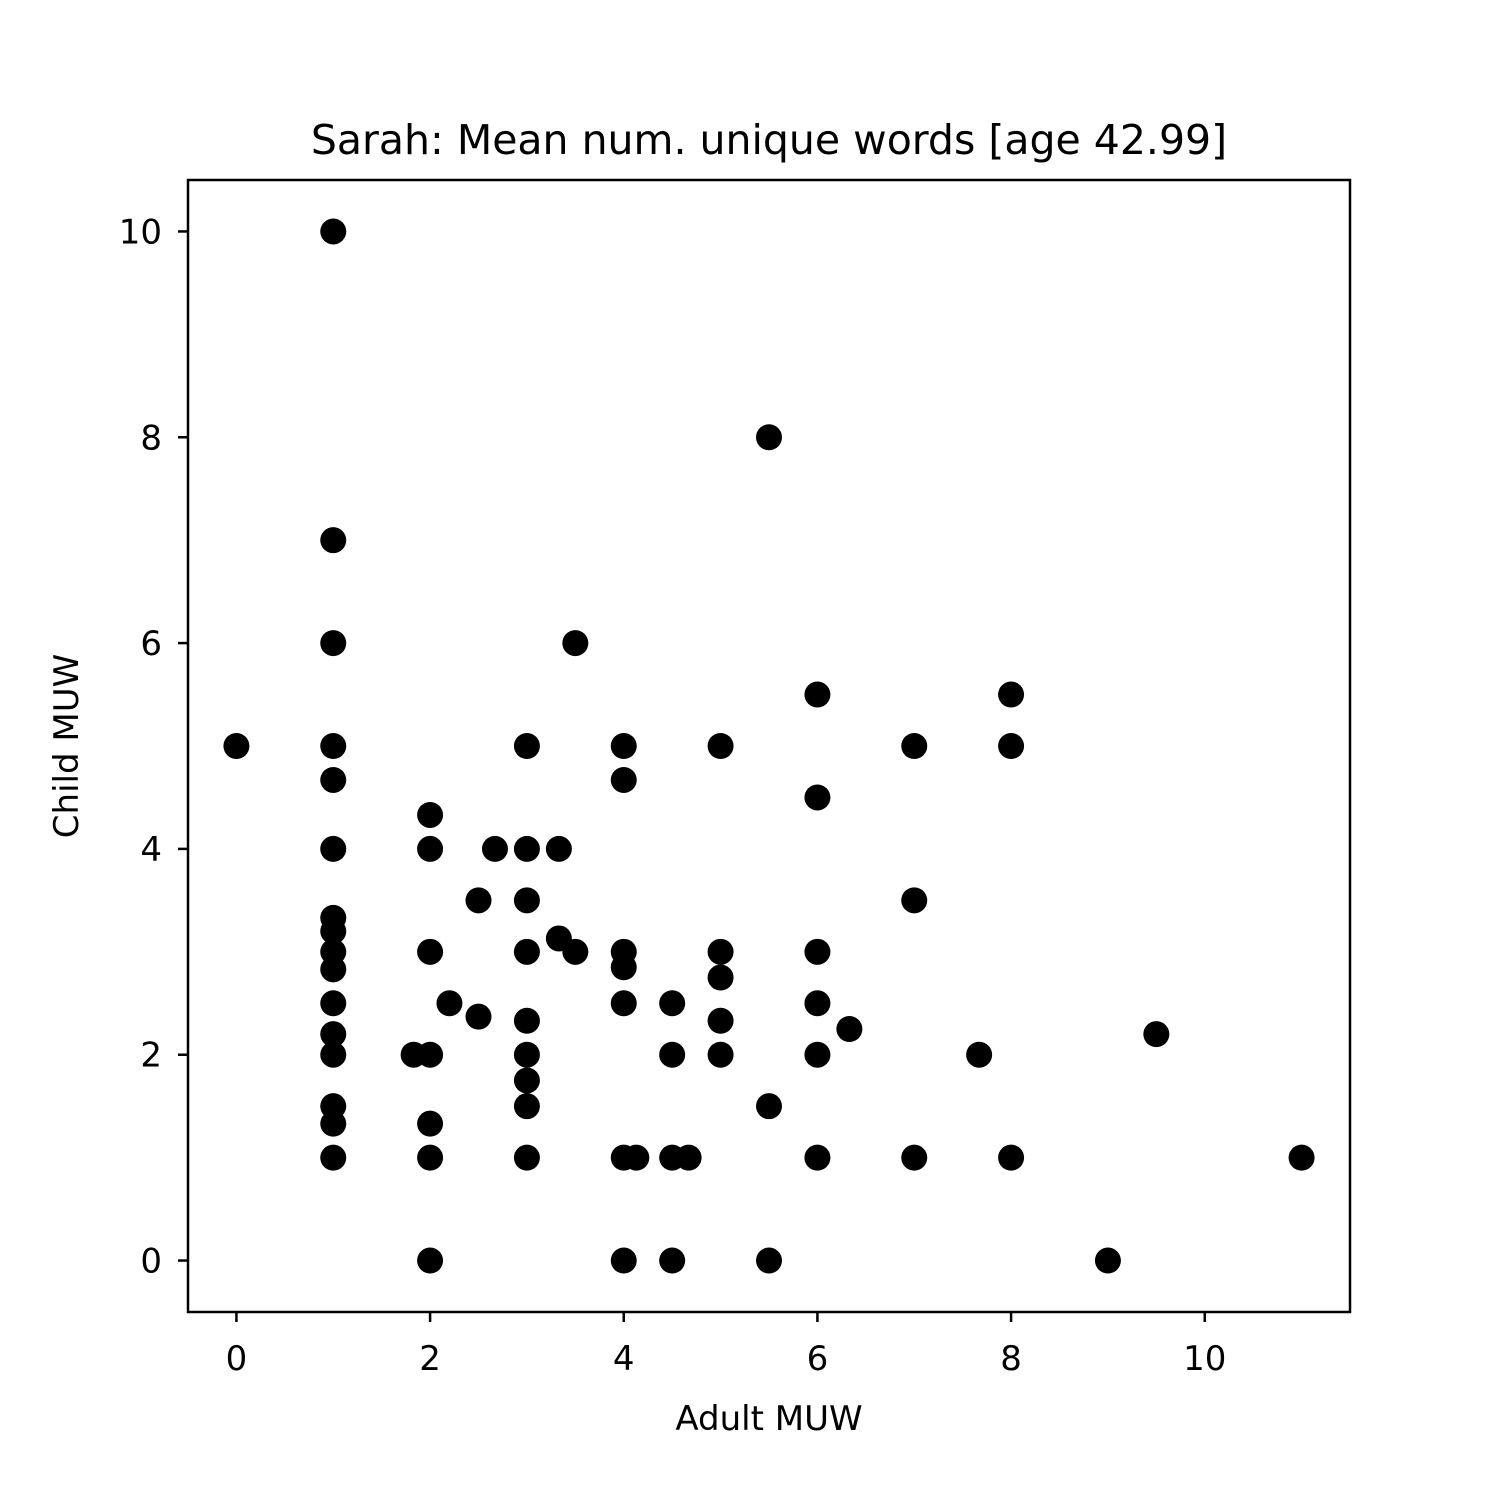 This screenshot has height=1500, width=1500. I want to click on y-tick-label: 6, so click(151, 644).